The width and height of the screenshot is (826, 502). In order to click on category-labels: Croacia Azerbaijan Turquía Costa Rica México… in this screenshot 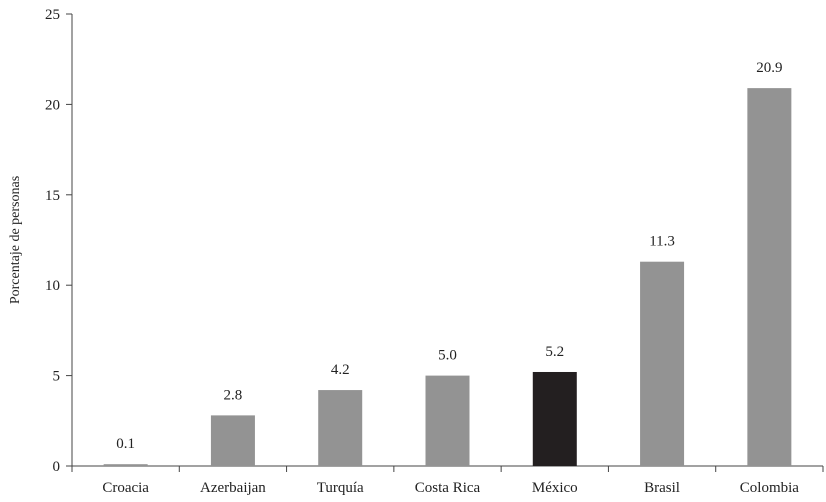, I will do `click(450, 488)`.